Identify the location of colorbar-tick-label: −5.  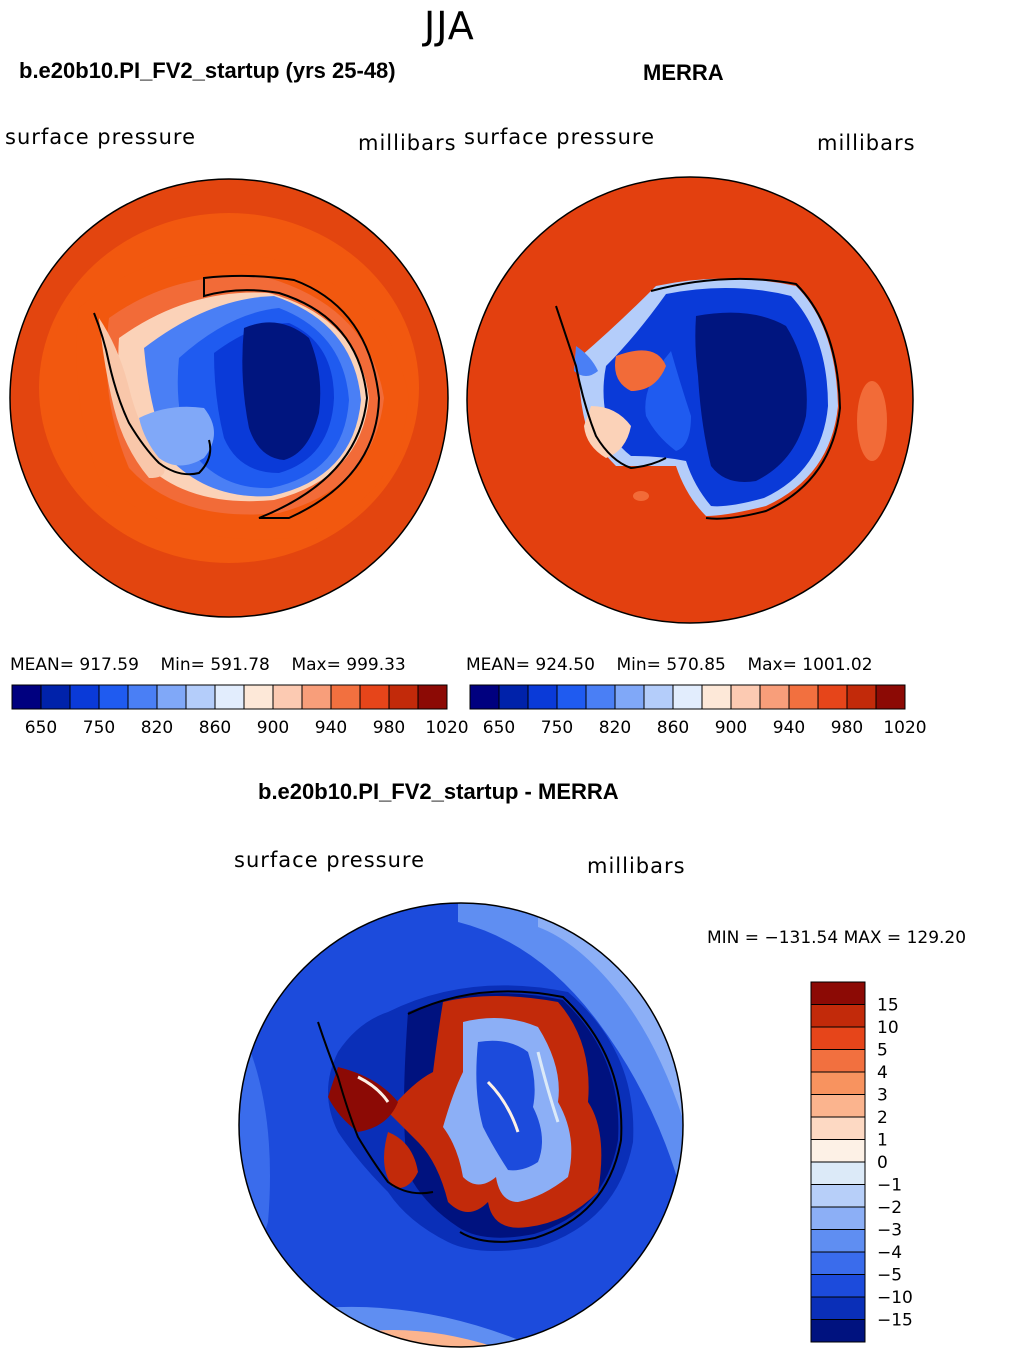
(889, 1276).